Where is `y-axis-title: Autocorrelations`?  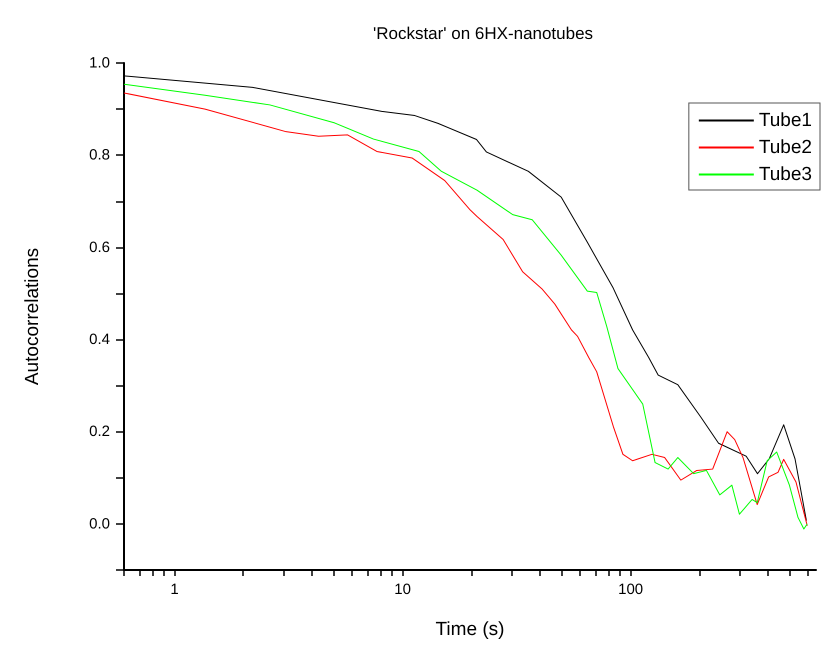 y-axis-title: Autocorrelations is located at coordinates (32, 317).